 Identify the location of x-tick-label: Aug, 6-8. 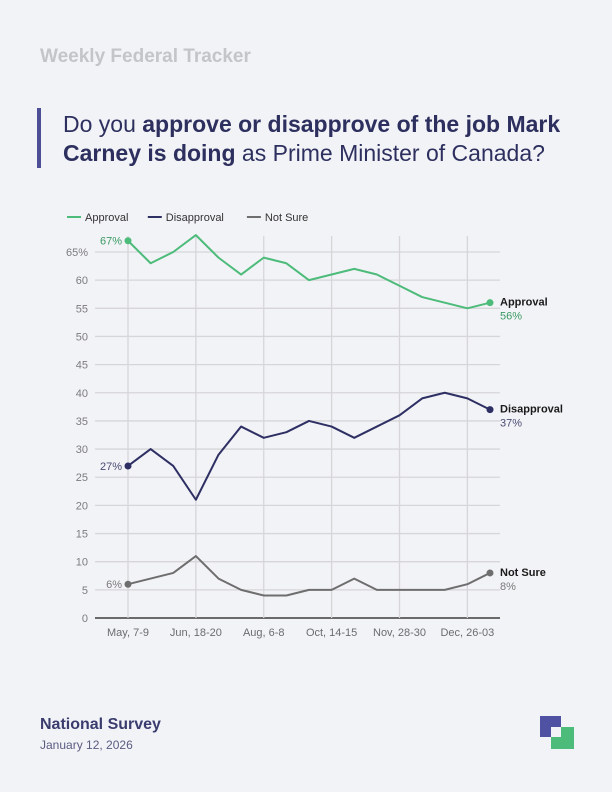
(264, 633).